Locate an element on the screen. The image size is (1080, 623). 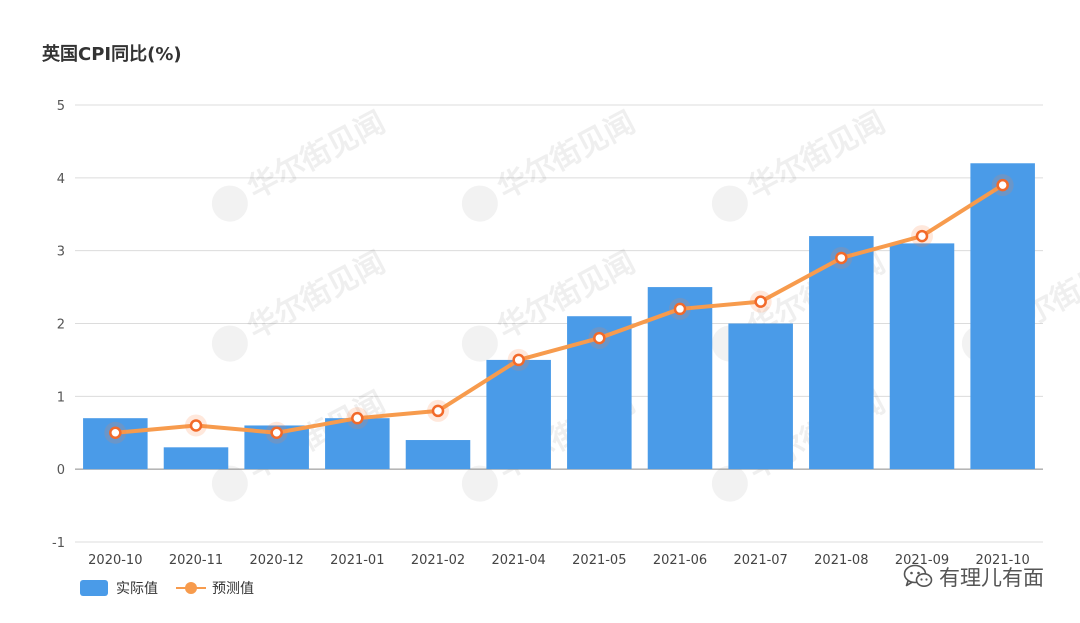
legend: 实际值 预测值 is located at coordinates (176, 588).